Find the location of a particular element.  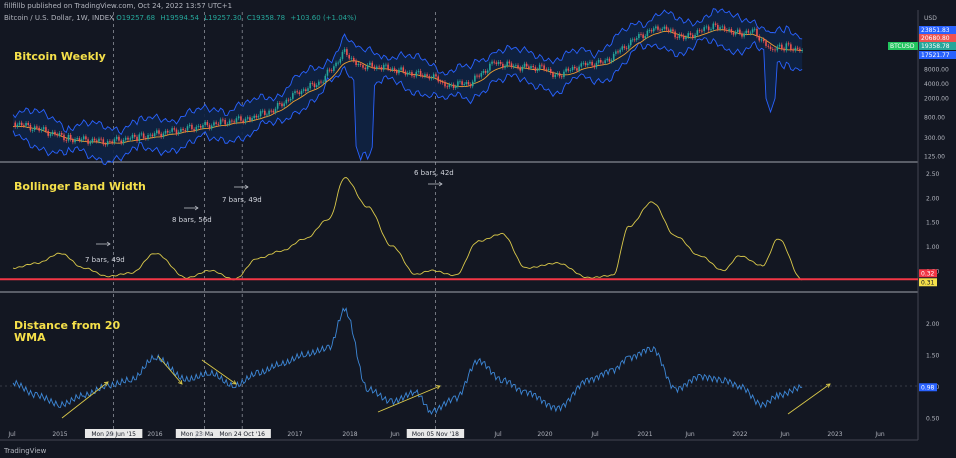

footer-text: TradingView is located at coordinates (25, 451).